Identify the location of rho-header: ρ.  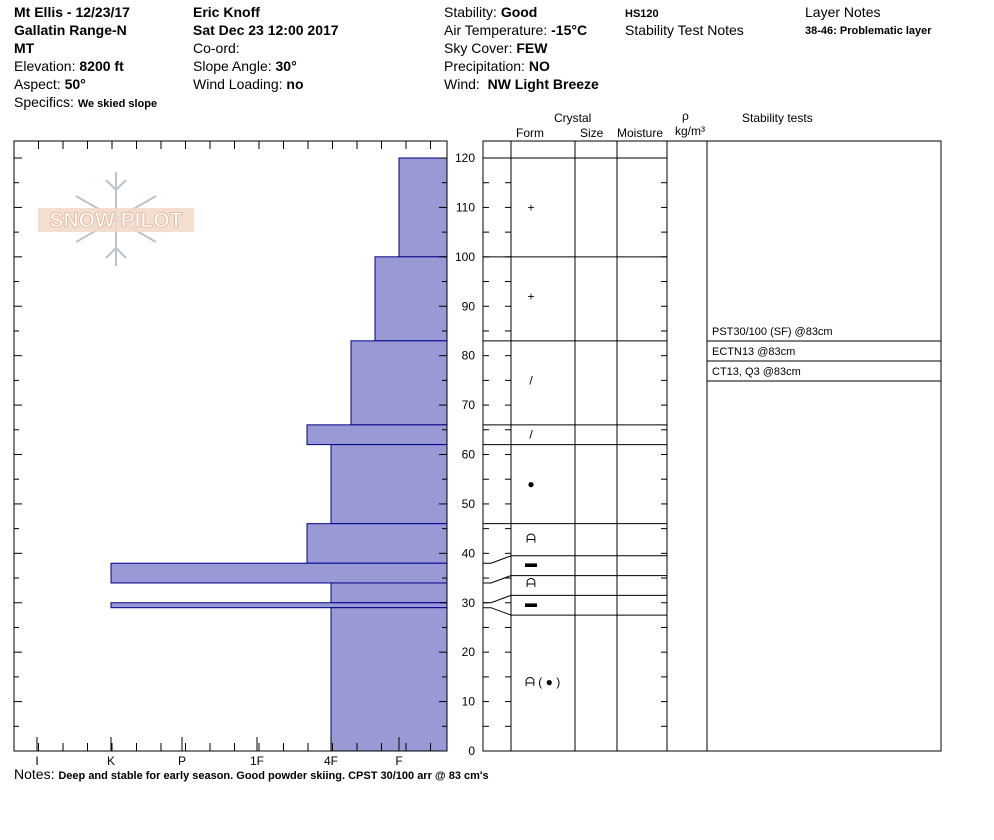
(685, 116).